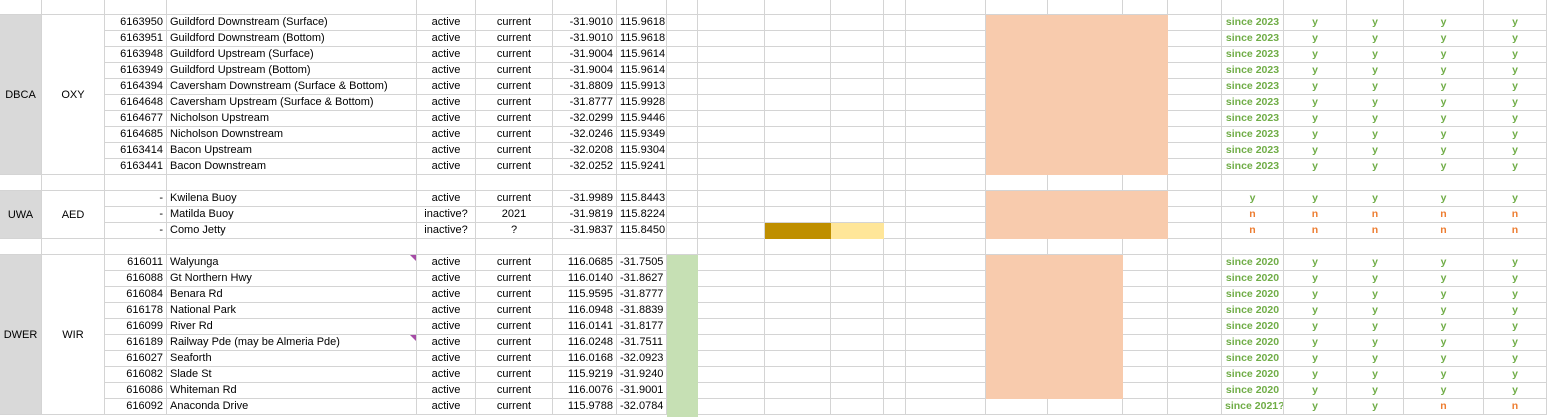  Describe the element at coordinates (585, 327) in the screenshot. I see `cell-c1: 116.0141` at that location.